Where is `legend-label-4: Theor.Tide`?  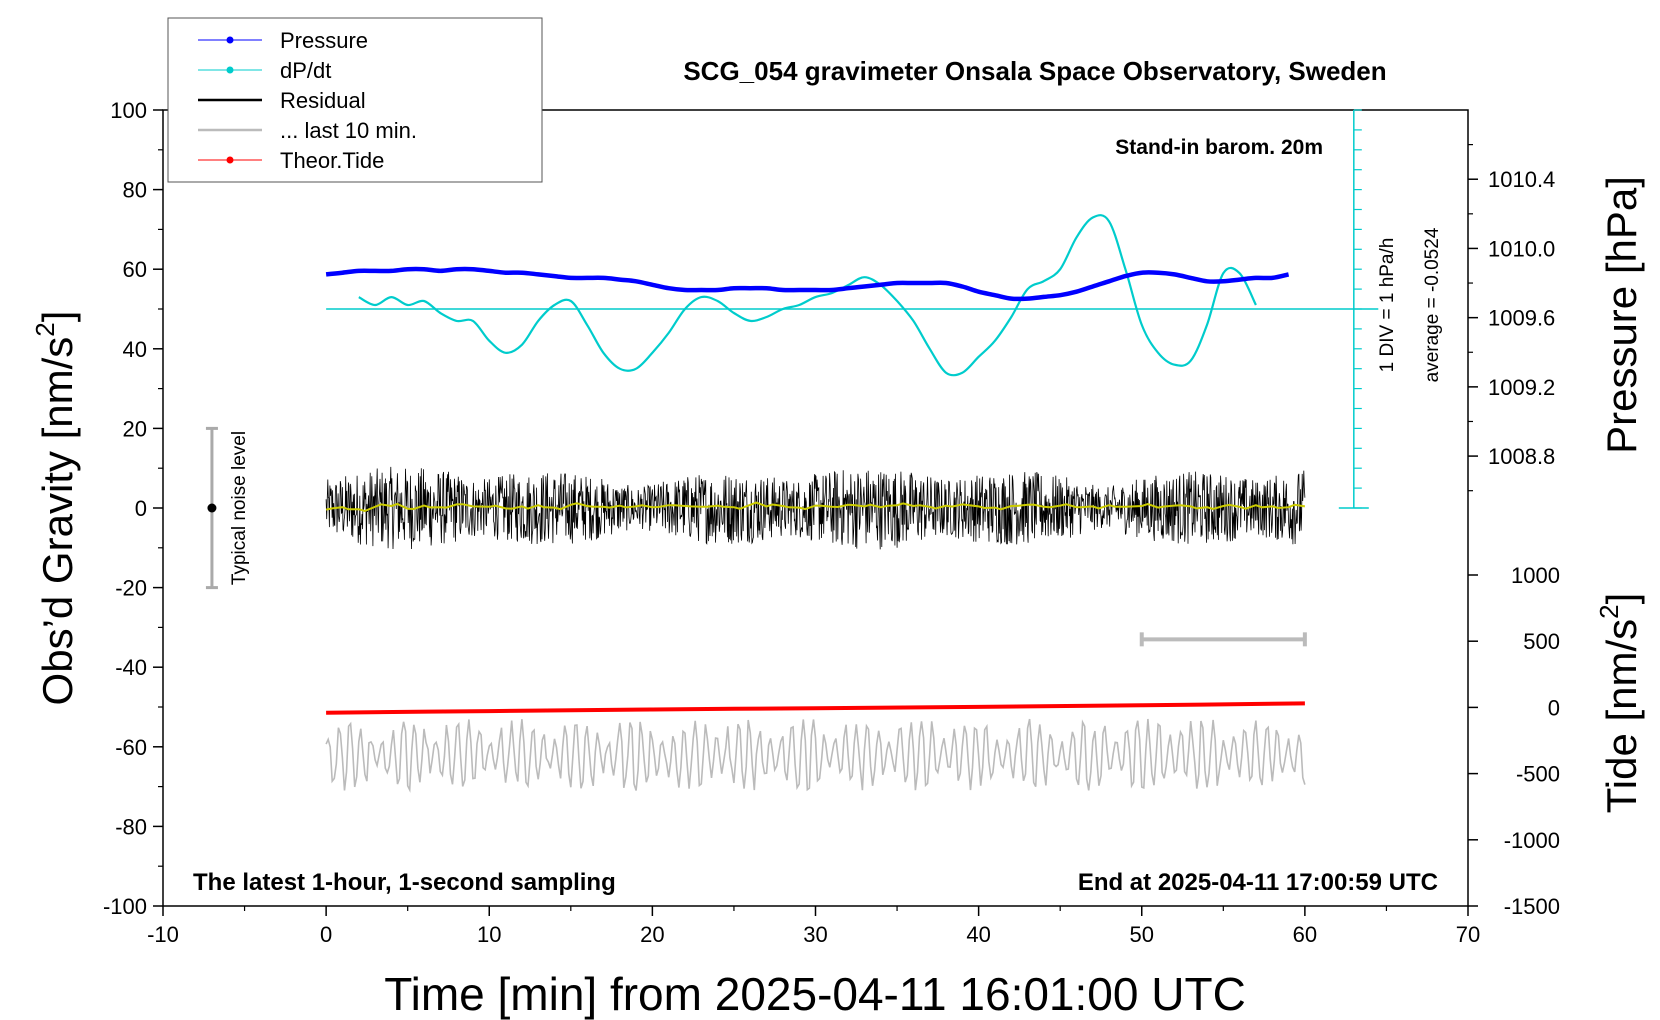
legend-label-4: Theor.Tide is located at coordinates (332, 160).